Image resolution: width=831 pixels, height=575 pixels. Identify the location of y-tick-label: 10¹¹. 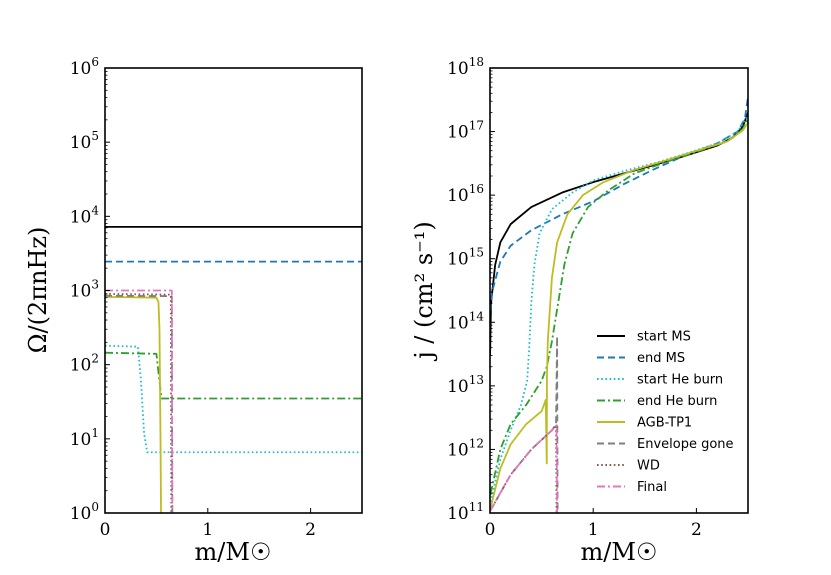
(465, 512).